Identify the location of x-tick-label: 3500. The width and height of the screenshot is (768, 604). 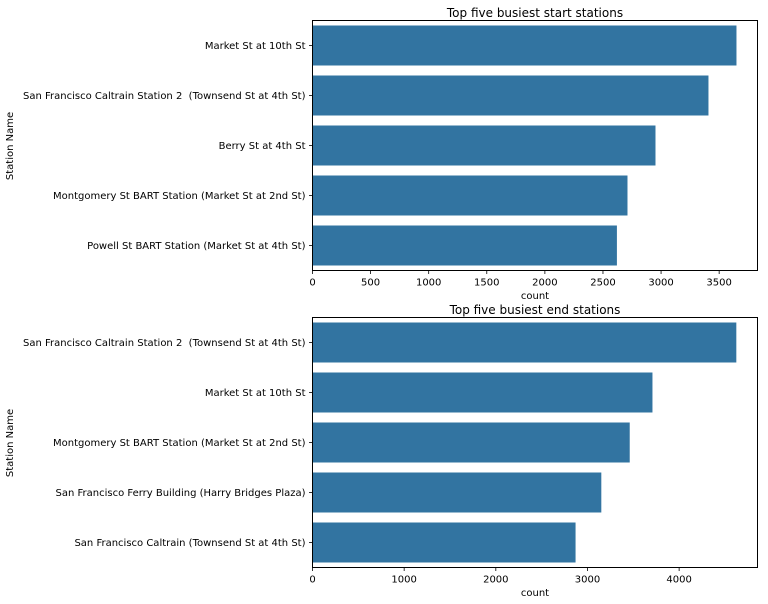
(718, 283).